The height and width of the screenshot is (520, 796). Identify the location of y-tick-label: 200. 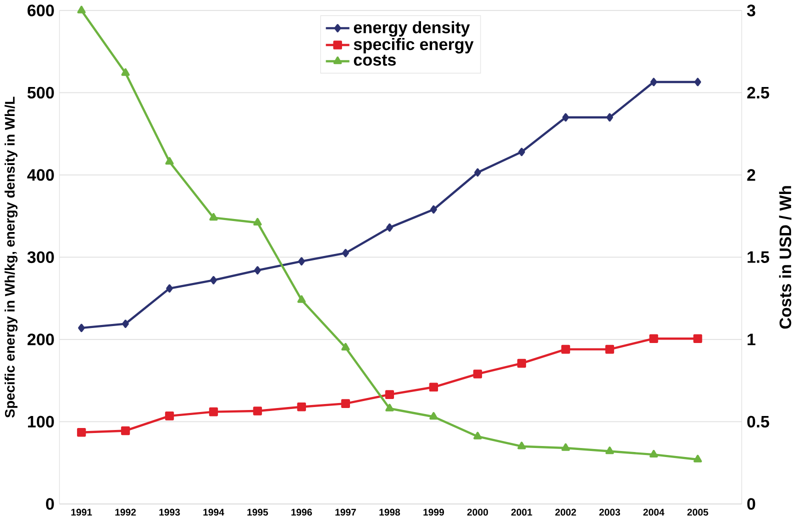
(41, 339).